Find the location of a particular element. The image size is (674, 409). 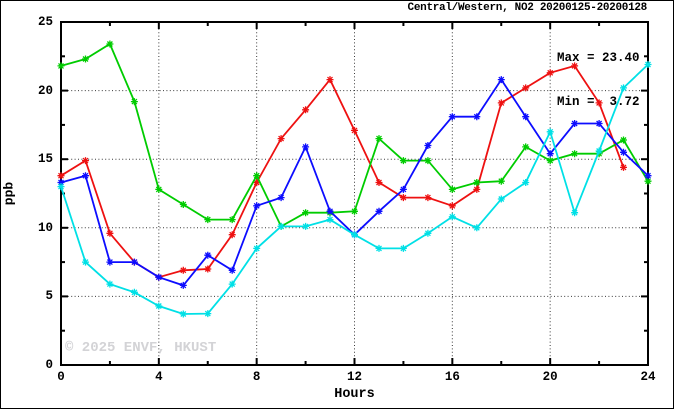

y-tick-label: 20 is located at coordinates (45, 90).